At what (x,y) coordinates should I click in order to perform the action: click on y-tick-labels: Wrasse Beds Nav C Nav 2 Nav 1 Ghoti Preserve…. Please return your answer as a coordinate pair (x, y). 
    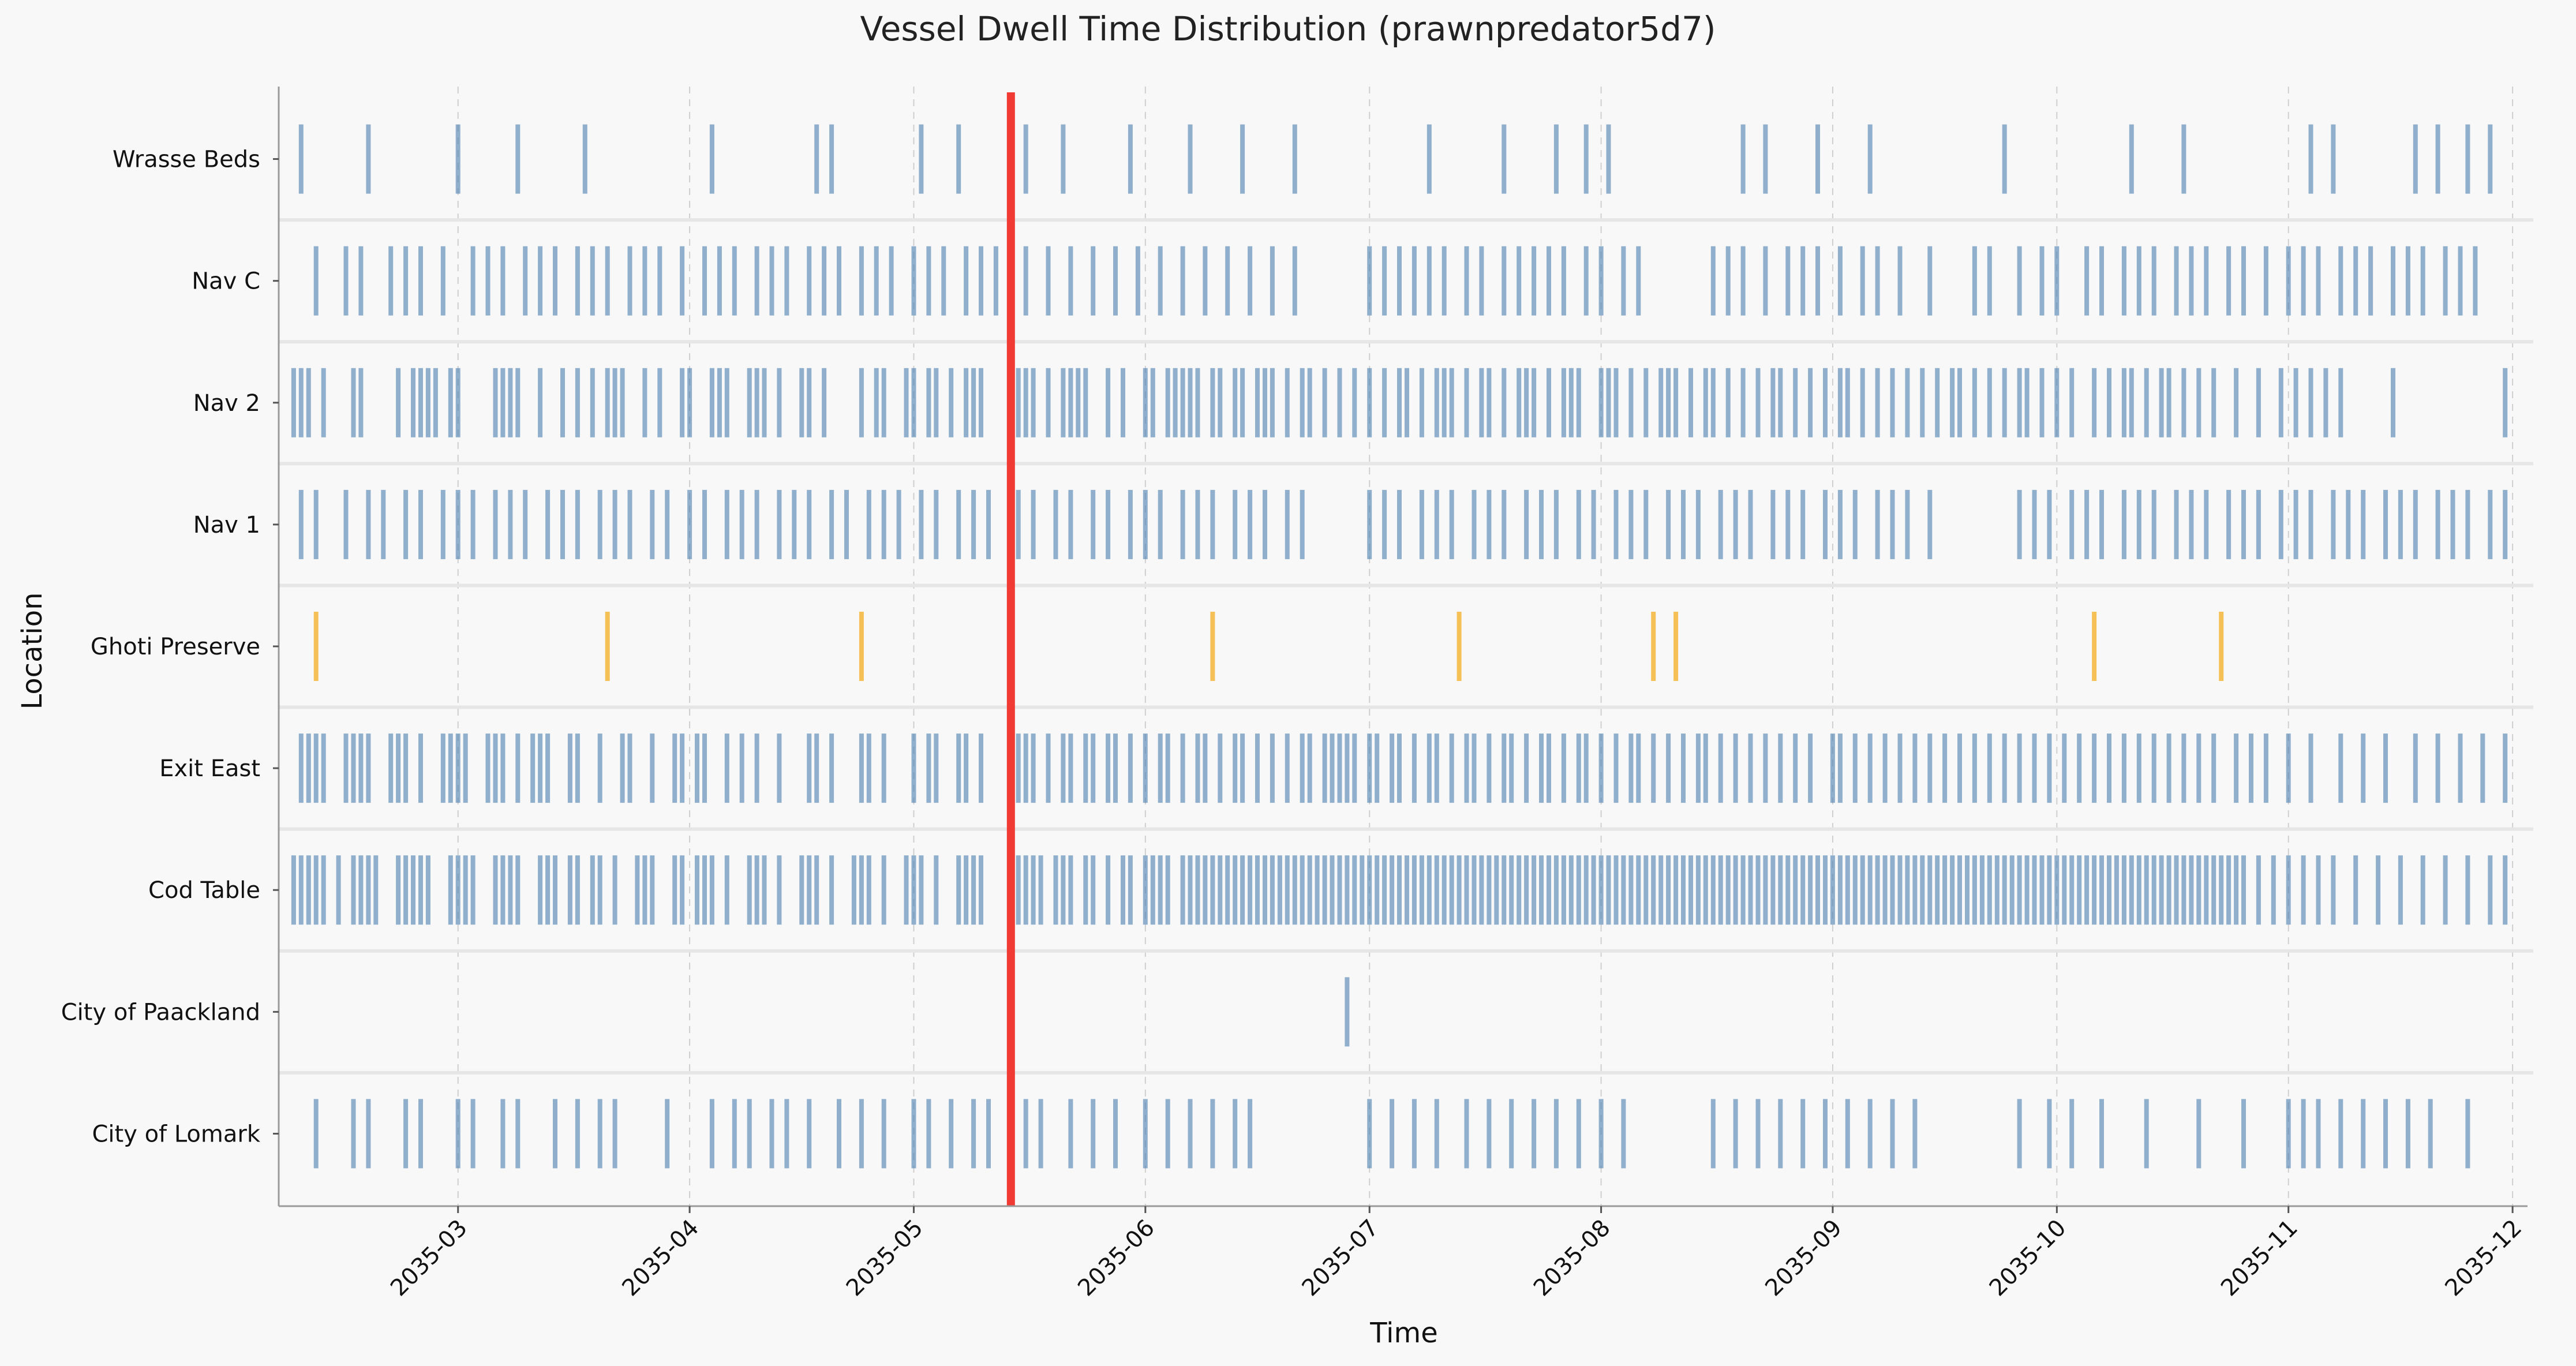
    Looking at the image, I should click on (170, 647).